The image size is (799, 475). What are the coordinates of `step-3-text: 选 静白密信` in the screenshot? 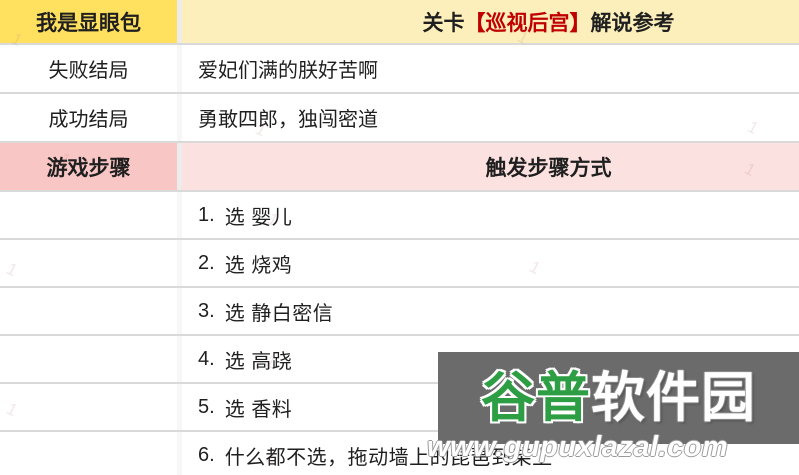 It's located at (279, 313).